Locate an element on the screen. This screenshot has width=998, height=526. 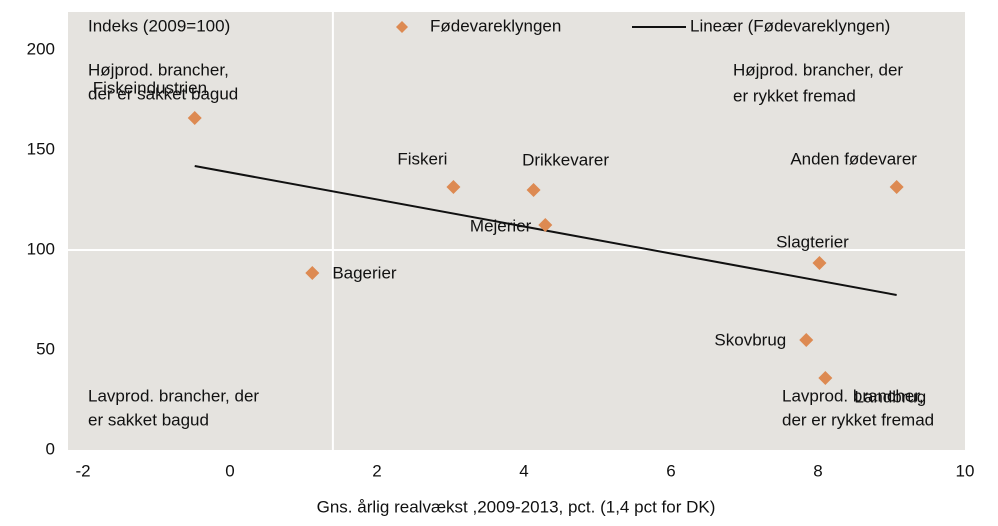
quadrant-label: Lavprod. brancher, is located at coordinates (853, 395).